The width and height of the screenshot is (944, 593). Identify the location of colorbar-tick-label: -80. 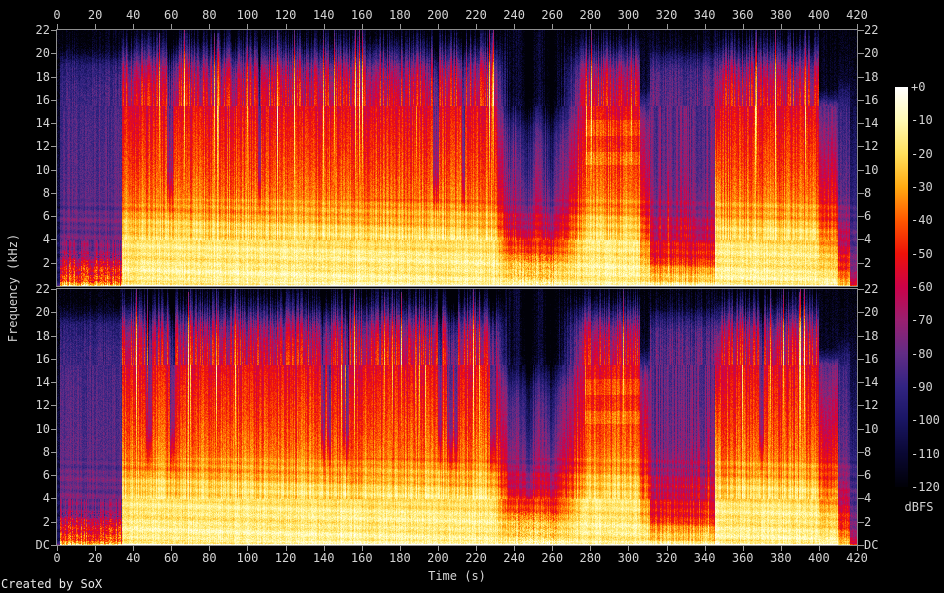
(922, 353).